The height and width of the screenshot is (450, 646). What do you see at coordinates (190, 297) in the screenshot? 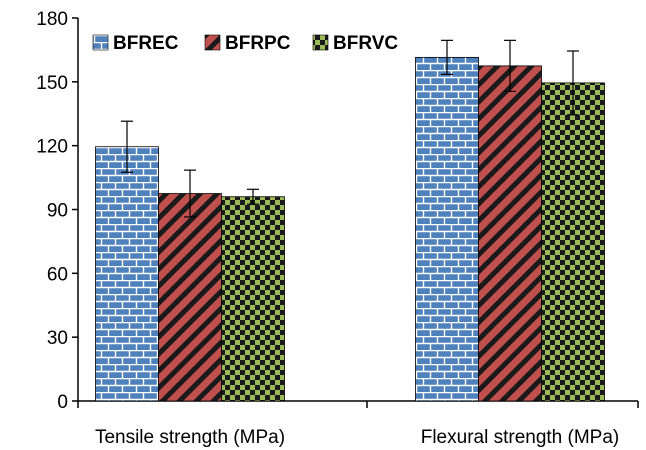
I see `bar-bfrpc-tensile` at bounding box center [190, 297].